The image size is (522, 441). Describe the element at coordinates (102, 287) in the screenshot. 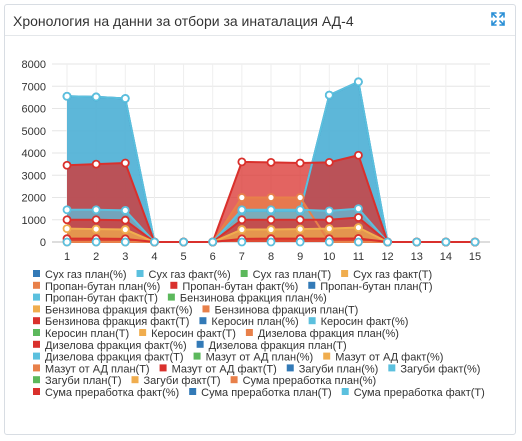

I see `legend-entry: Пропан-бутан план(%)` at that location.